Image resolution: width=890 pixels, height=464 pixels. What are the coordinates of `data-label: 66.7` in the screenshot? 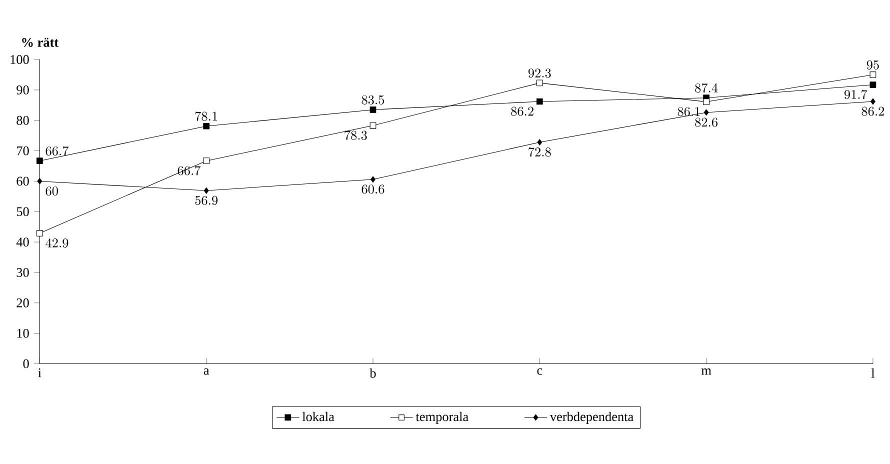 It's located at (57, 151).